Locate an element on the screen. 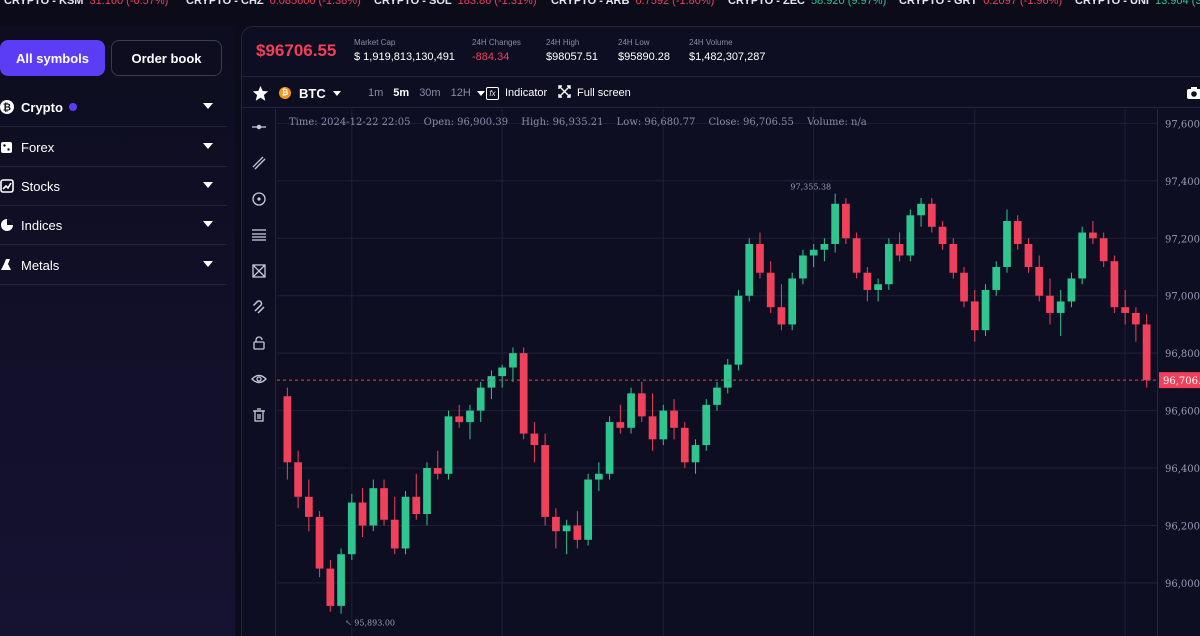 The height and width of the screenshot is (636, 1200). favorite-star-icon is located at coordinates (260, 93).